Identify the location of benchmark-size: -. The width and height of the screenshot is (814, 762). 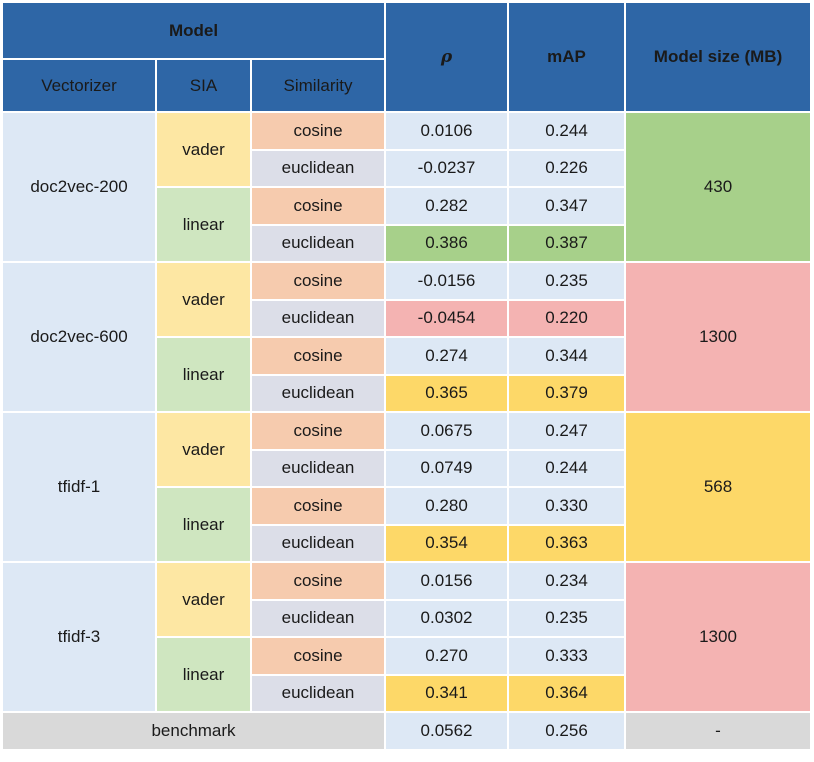
(718, 731).